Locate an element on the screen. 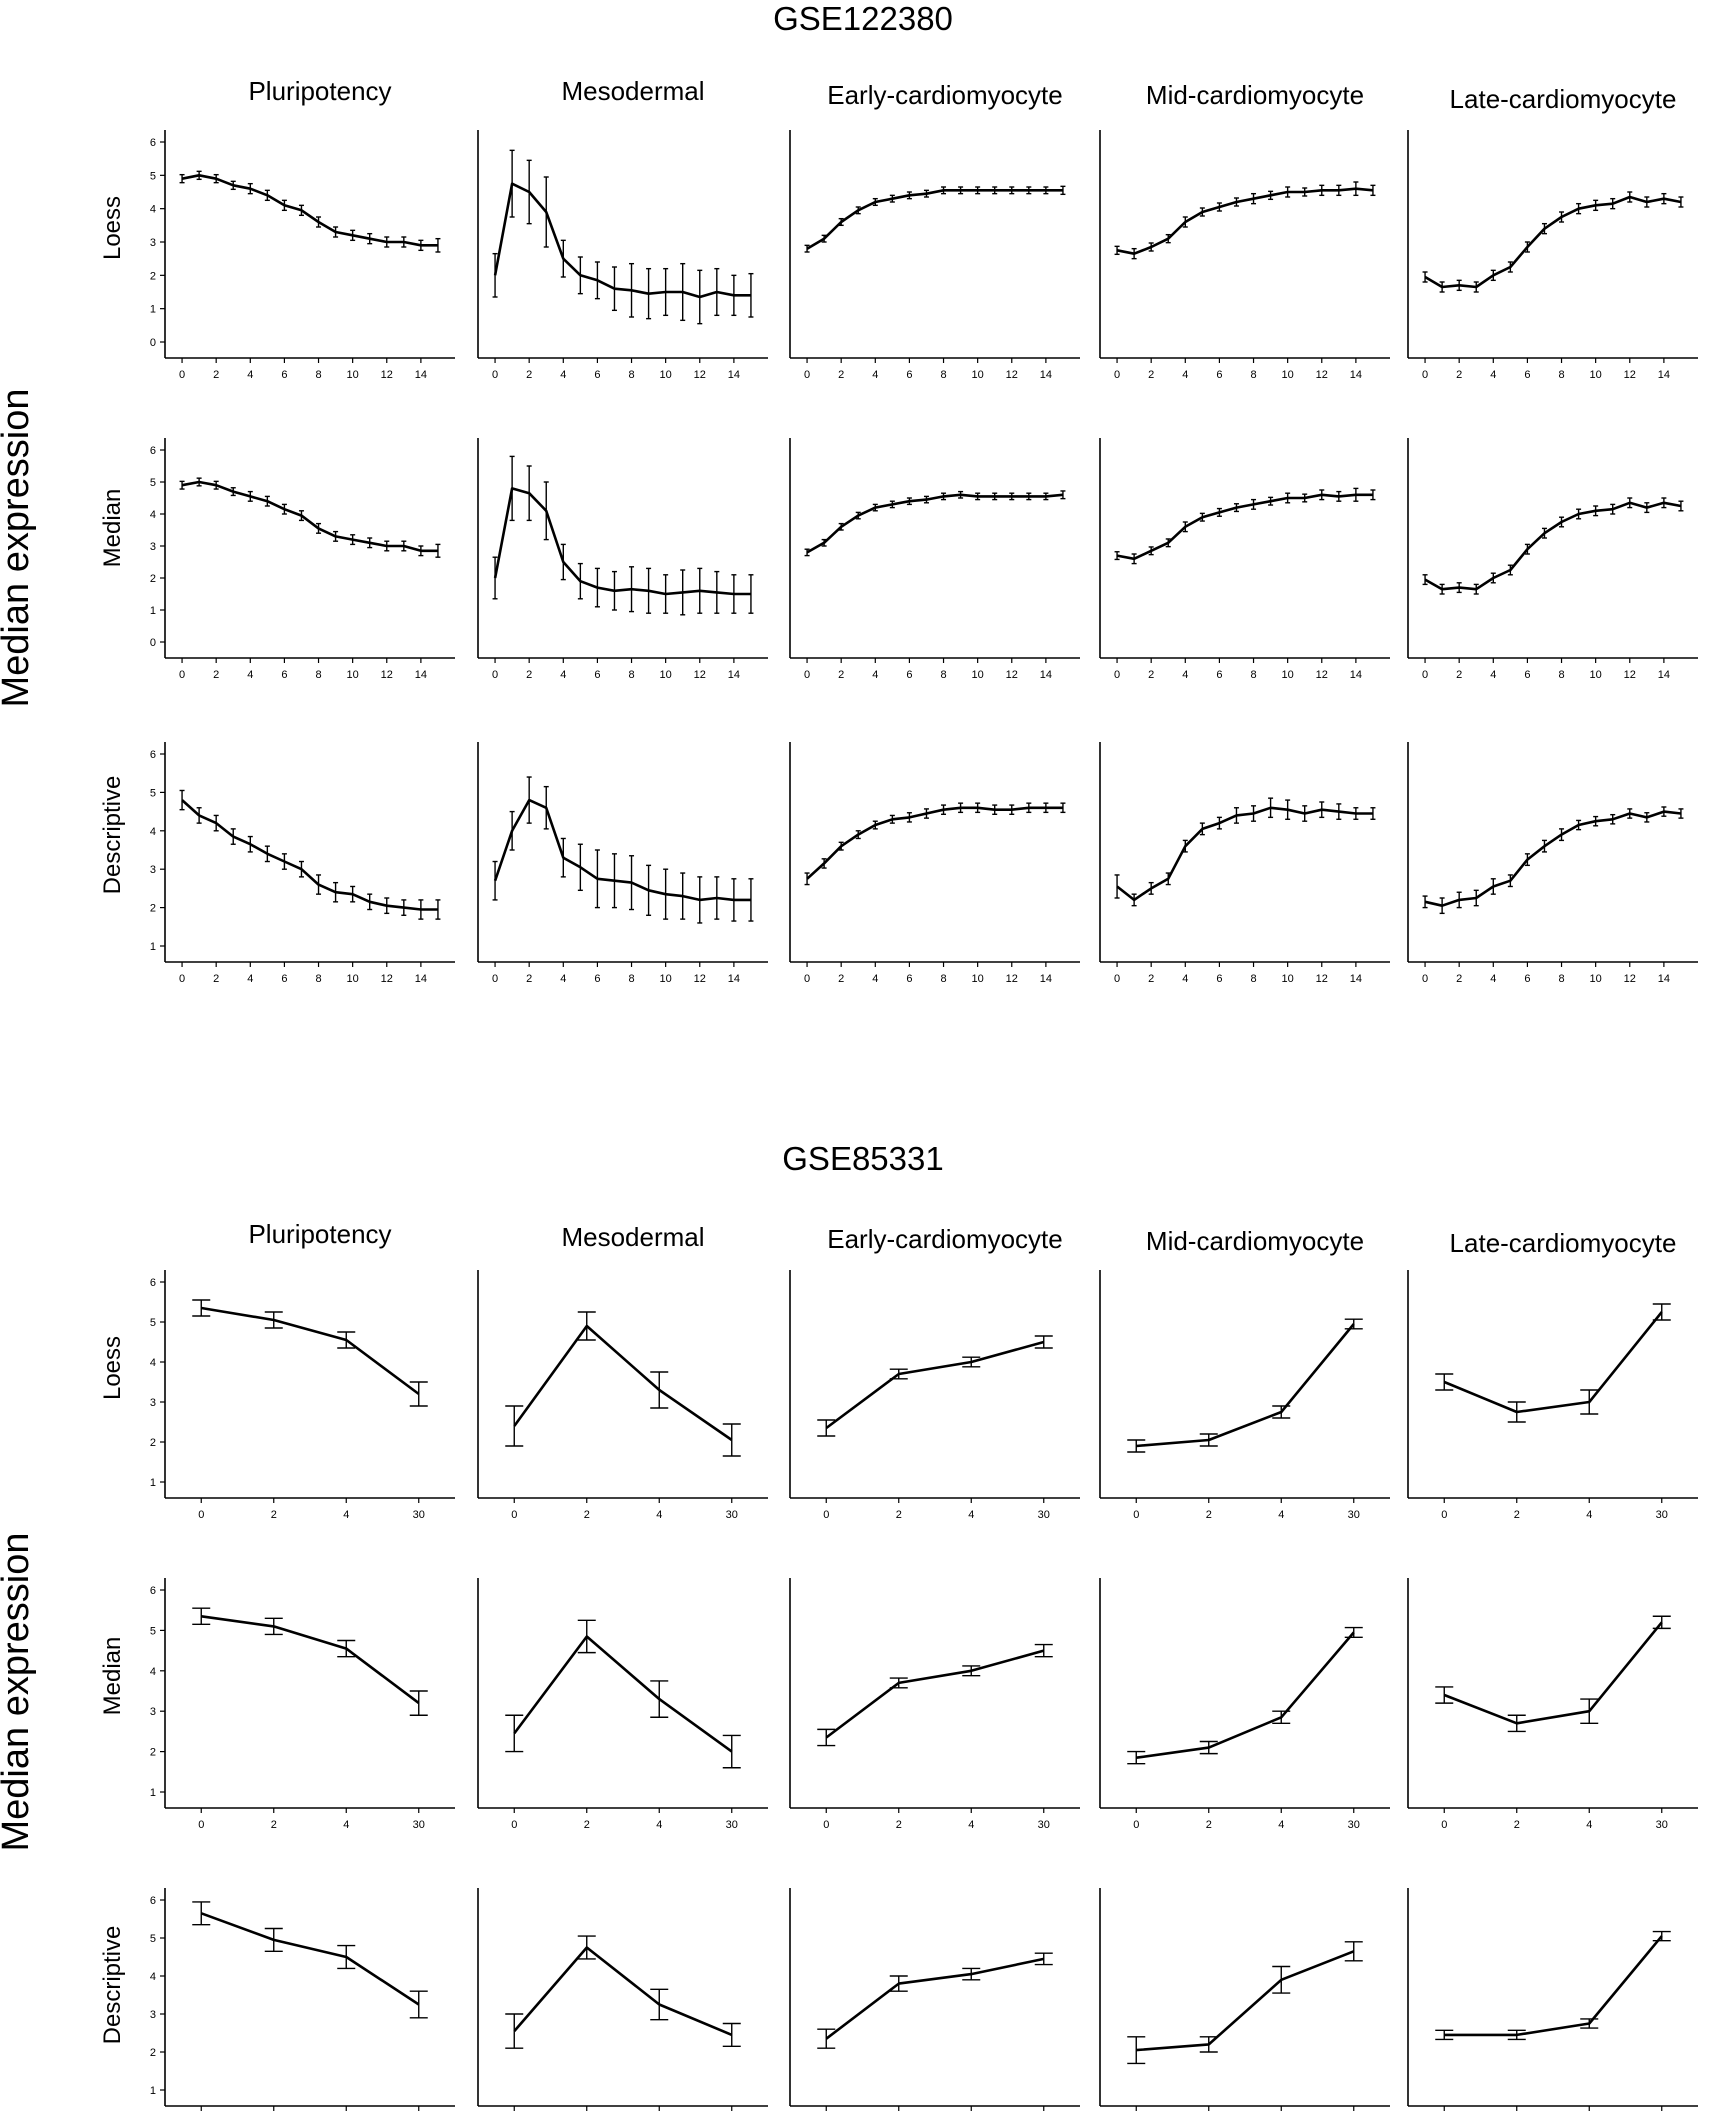 This screenshot has height=2114, width=1716. panel-GSE85331-r0-c3: 0 2 4 30 is located at coordinates (1244, 1395).